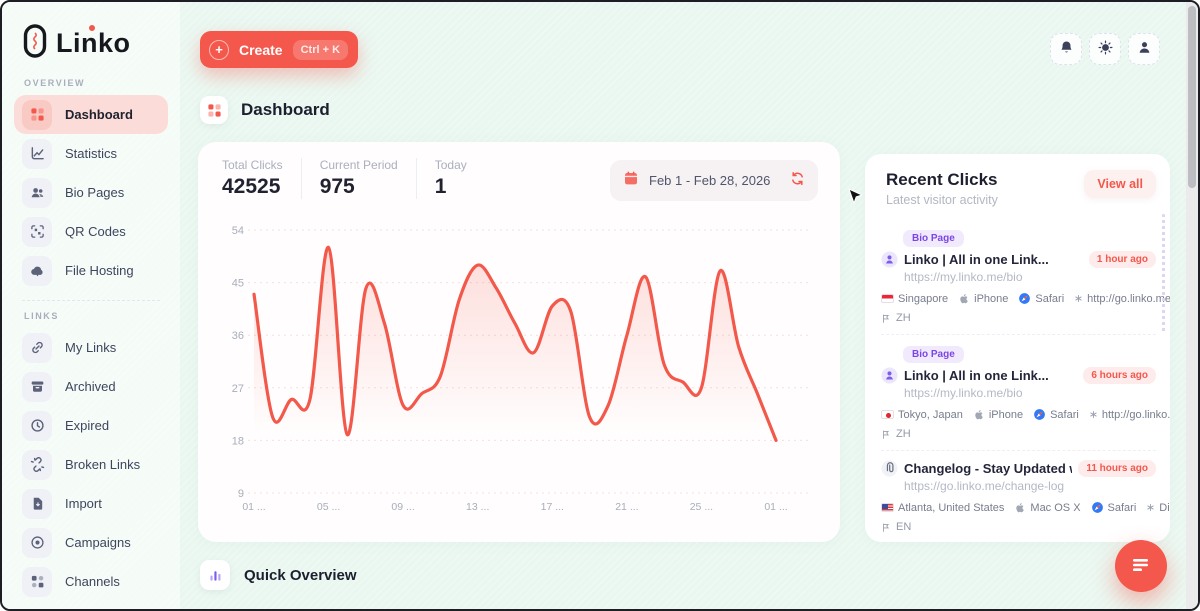 The width and height of the screenshot is (1200, 611). I want to click on sidebar-section-label: LINKS, so click(41, 316).